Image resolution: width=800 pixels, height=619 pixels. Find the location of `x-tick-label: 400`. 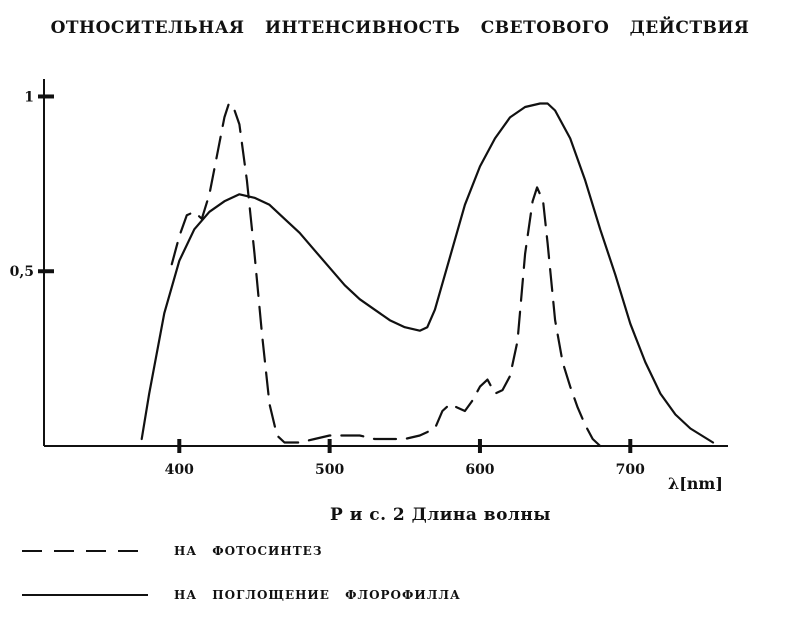

x-tick-label: 400 is located at coordinates (179, 470).